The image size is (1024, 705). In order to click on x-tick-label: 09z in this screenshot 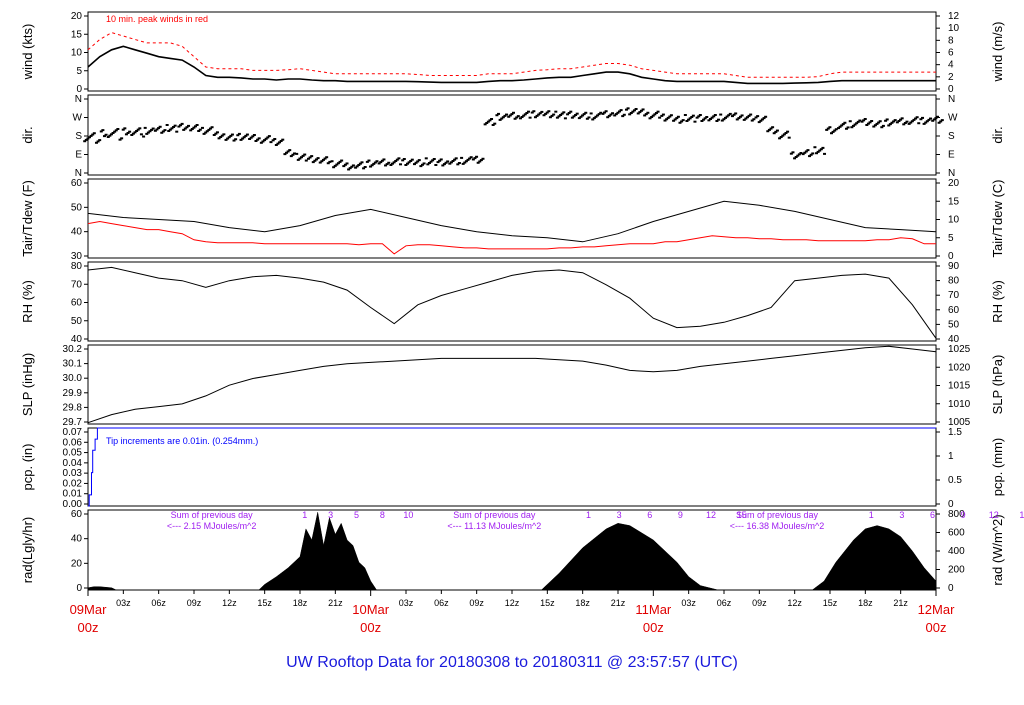, I will do `click(194, 603)`.